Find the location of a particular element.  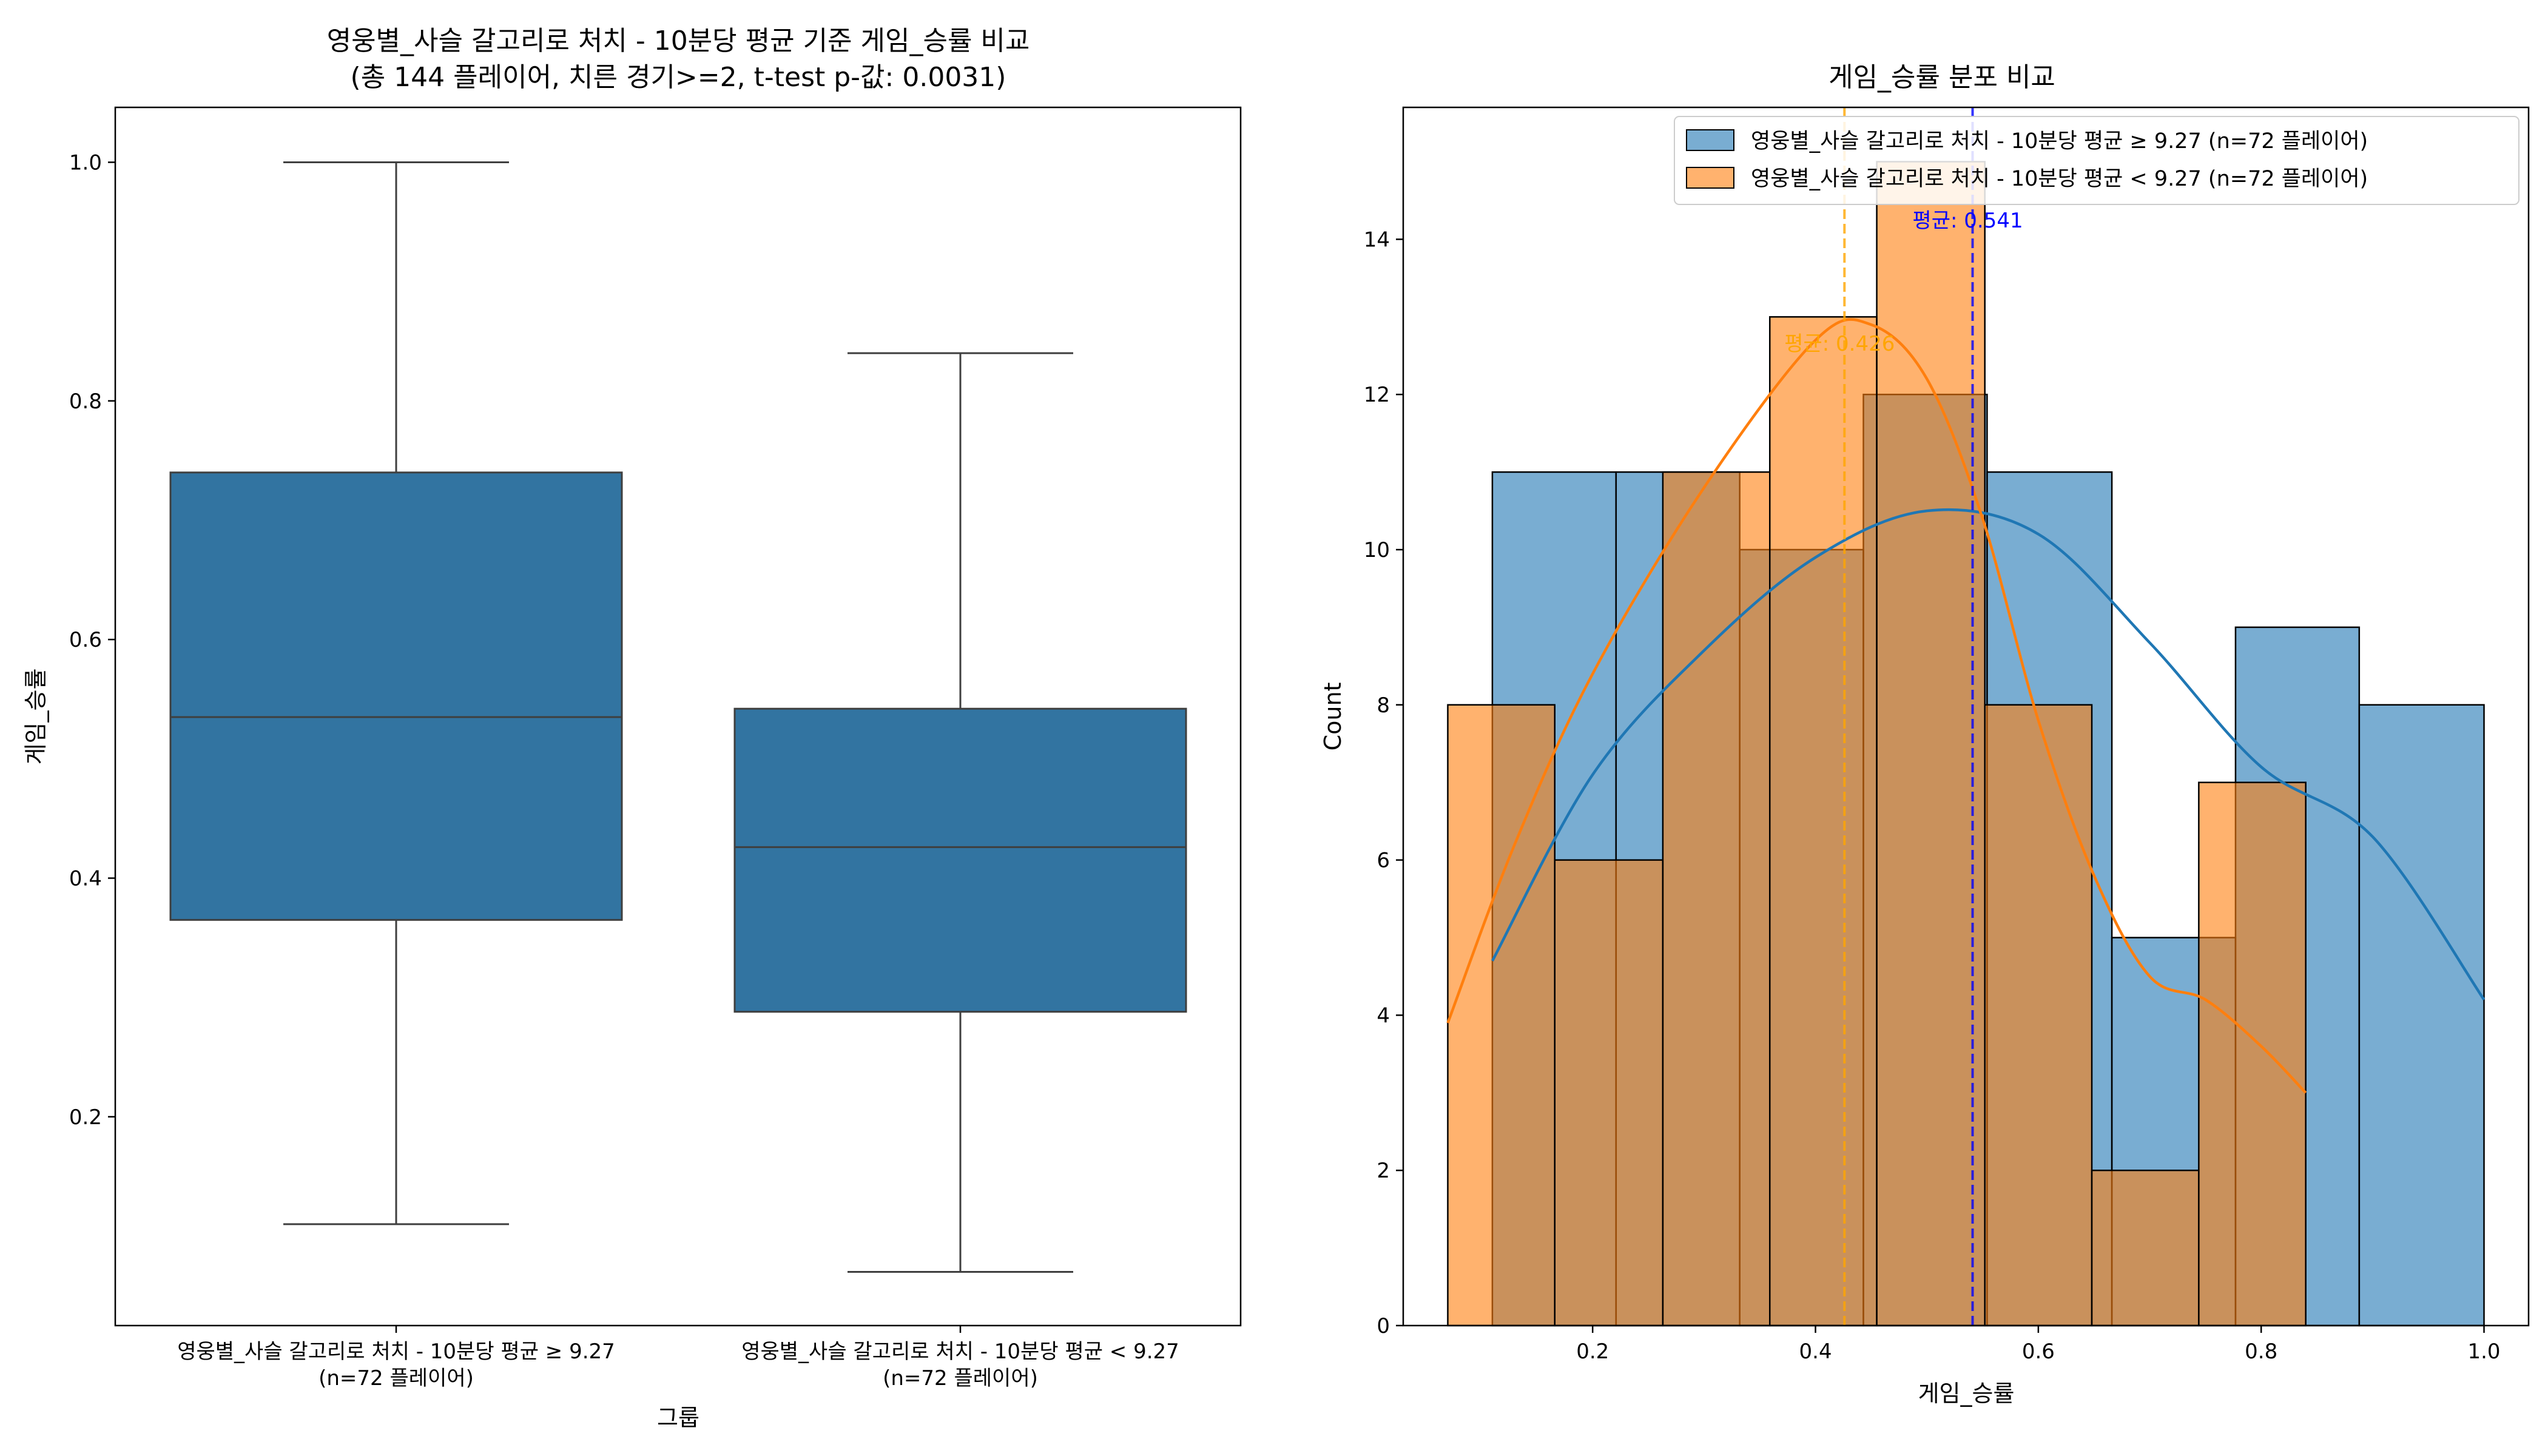

box-plot-ylabel: 게임_승률 is located at coordinates (35, 717).